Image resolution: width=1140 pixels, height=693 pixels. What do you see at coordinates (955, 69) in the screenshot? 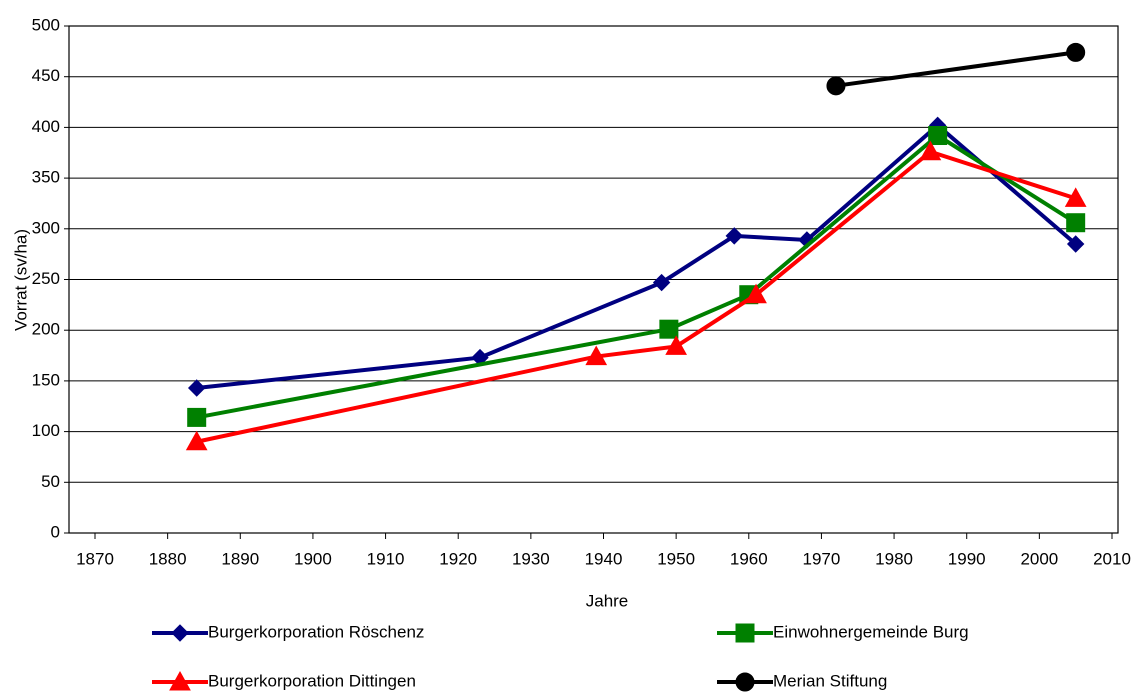
I see `series-line` at bounding box center [955, 69].